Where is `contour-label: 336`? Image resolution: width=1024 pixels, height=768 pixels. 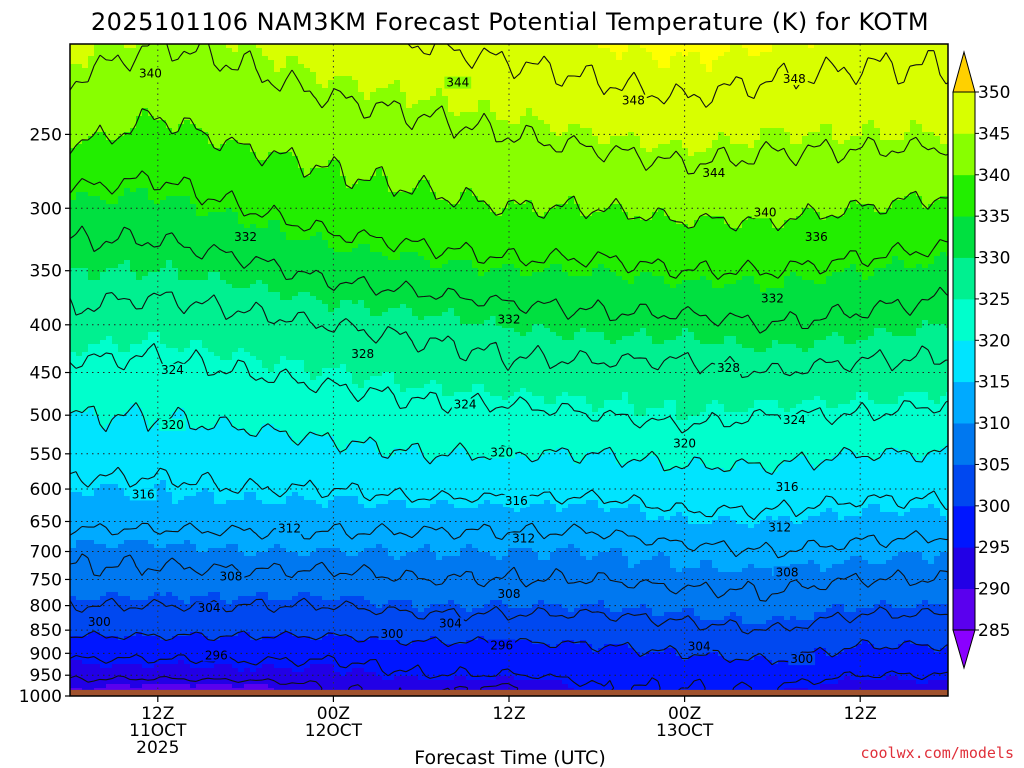
contour-label: 336 is located at coordinates (816, 237).